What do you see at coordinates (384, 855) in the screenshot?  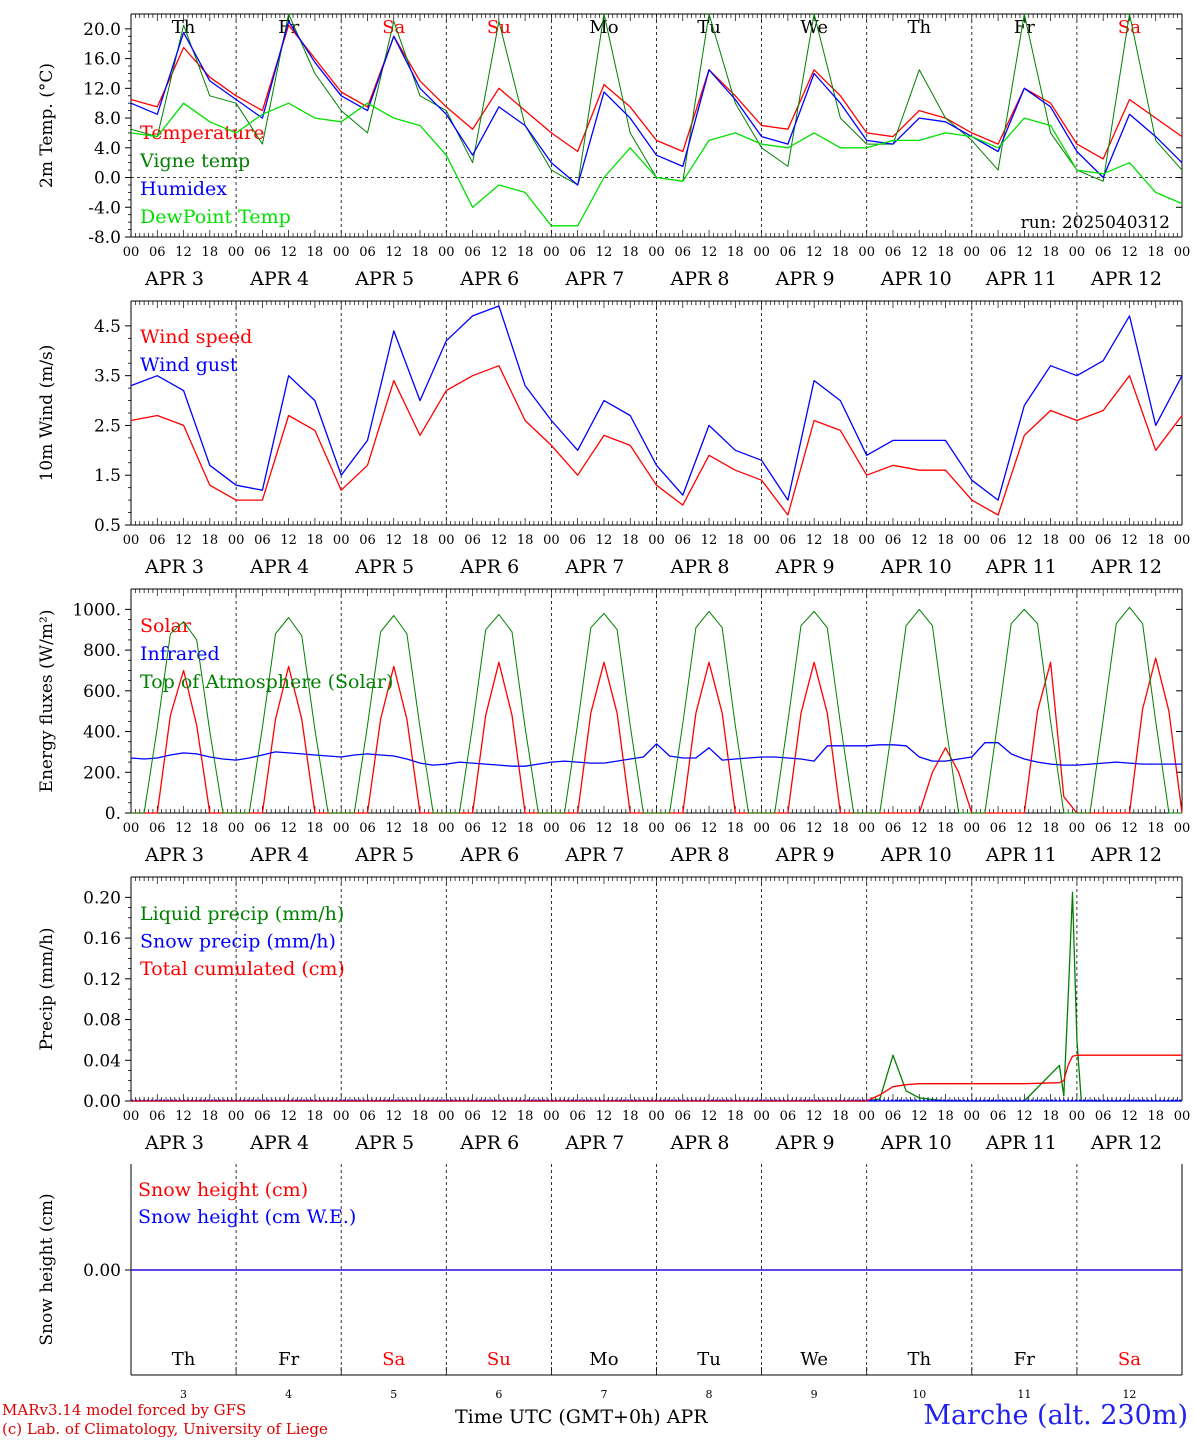 I see `x-date-label: APR 5` at bounding box center [384, 855].